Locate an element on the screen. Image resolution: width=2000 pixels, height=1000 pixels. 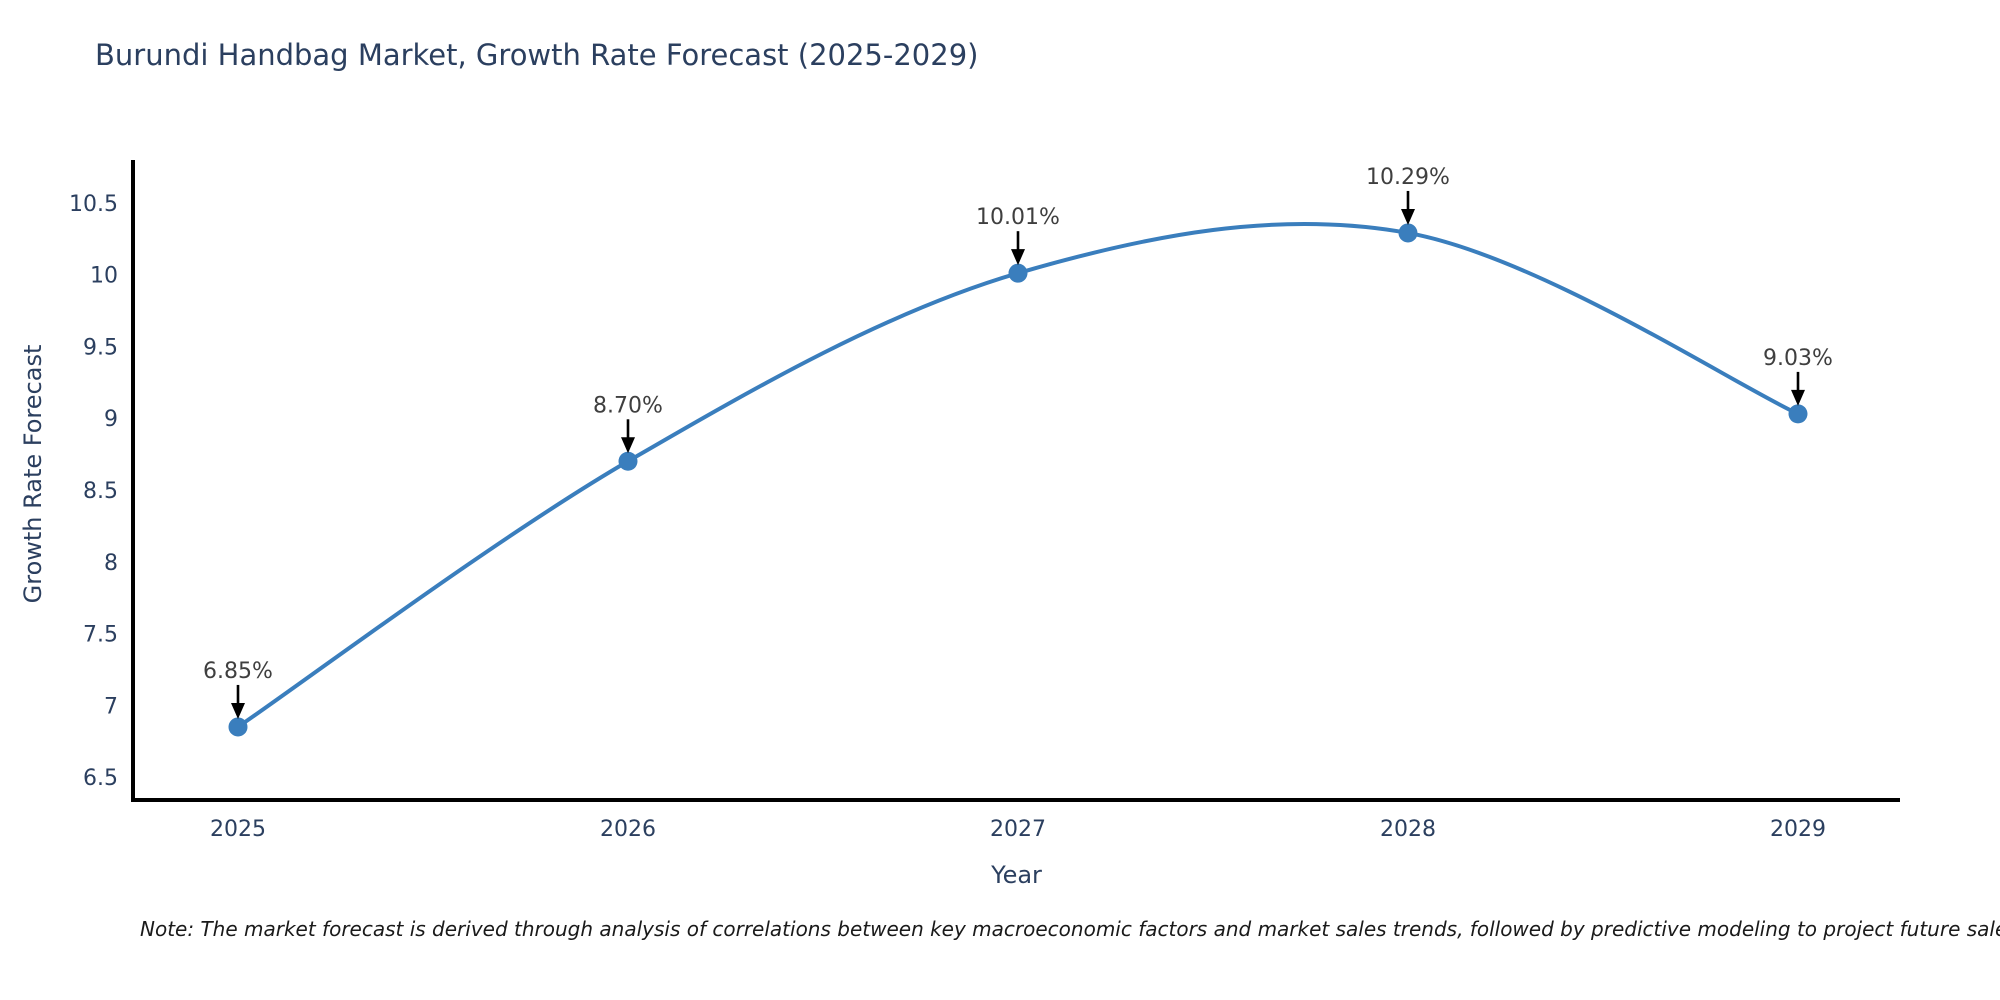
point-annotation-label: 8.70% is located at coordinates (628, 405).